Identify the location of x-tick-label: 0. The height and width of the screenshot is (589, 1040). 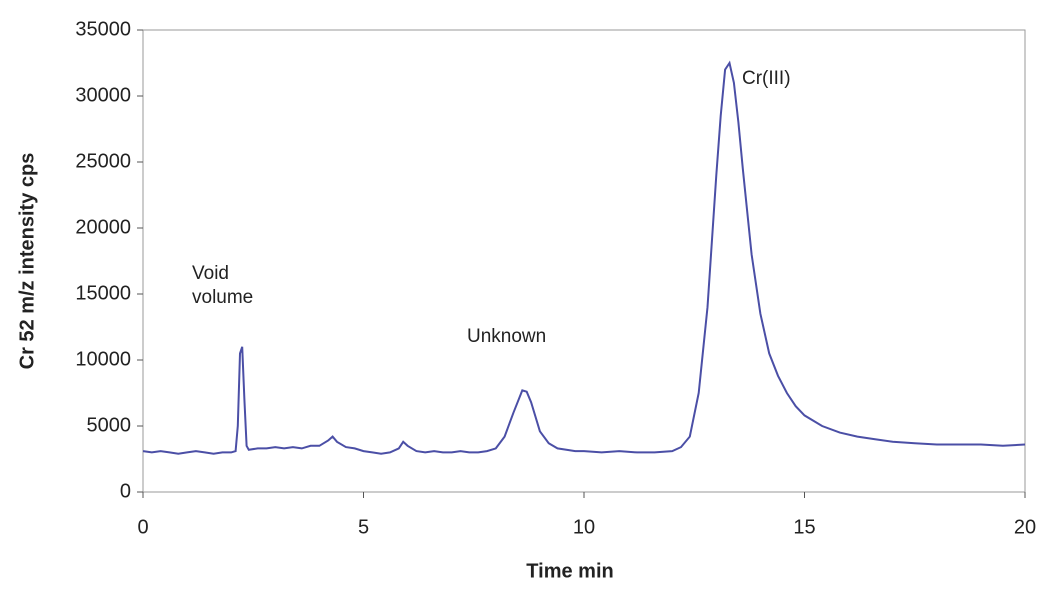
(142, 527).